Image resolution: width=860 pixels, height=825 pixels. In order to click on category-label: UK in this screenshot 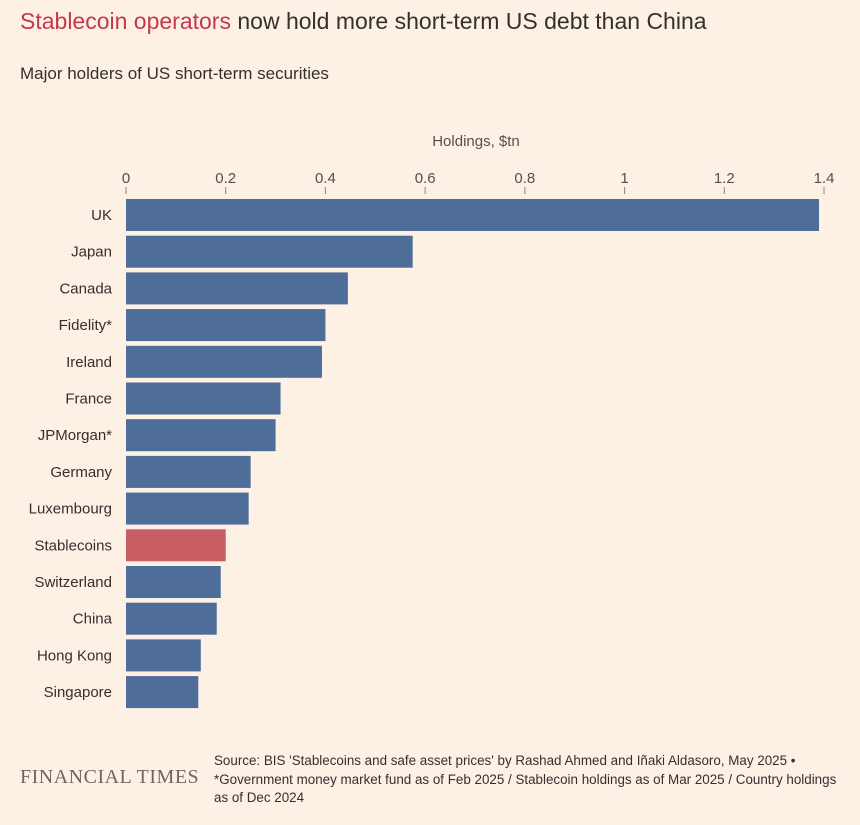, I will do `click(101, 215)`.